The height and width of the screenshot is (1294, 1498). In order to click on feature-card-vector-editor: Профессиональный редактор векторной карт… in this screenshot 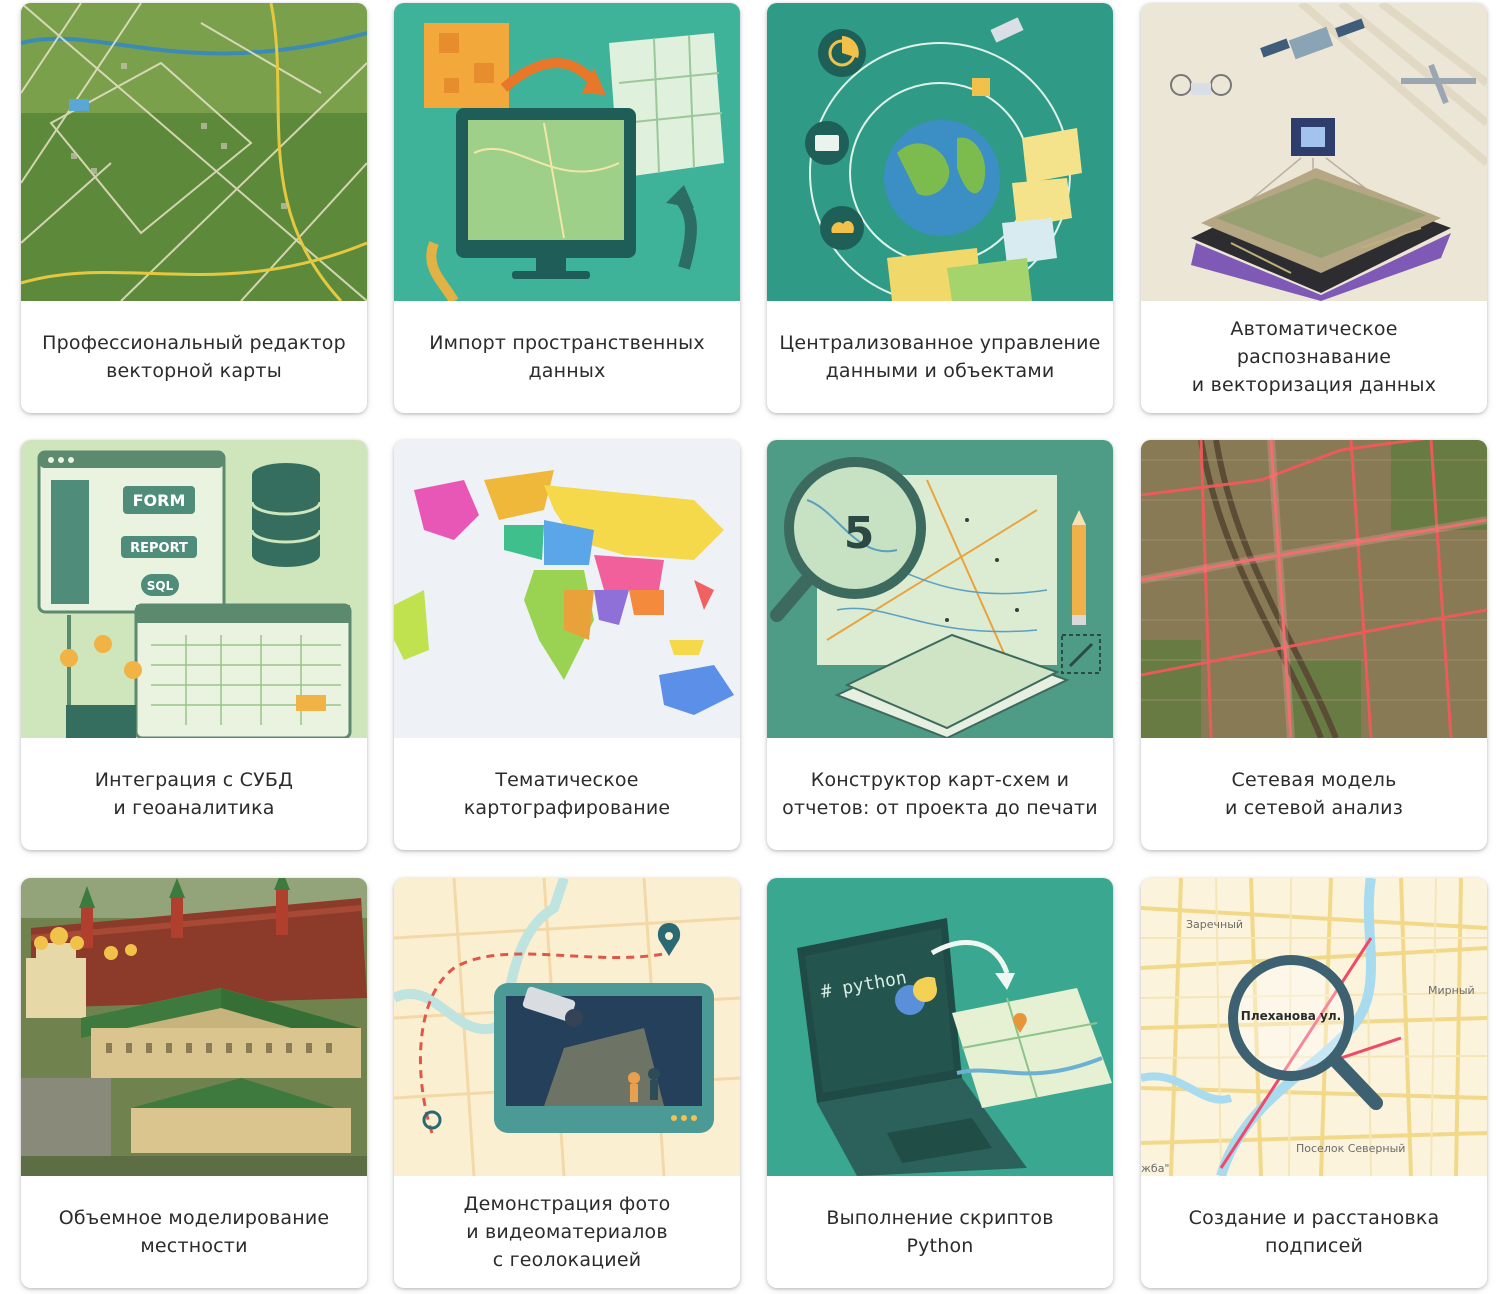, I will do `click(194, 208)`.